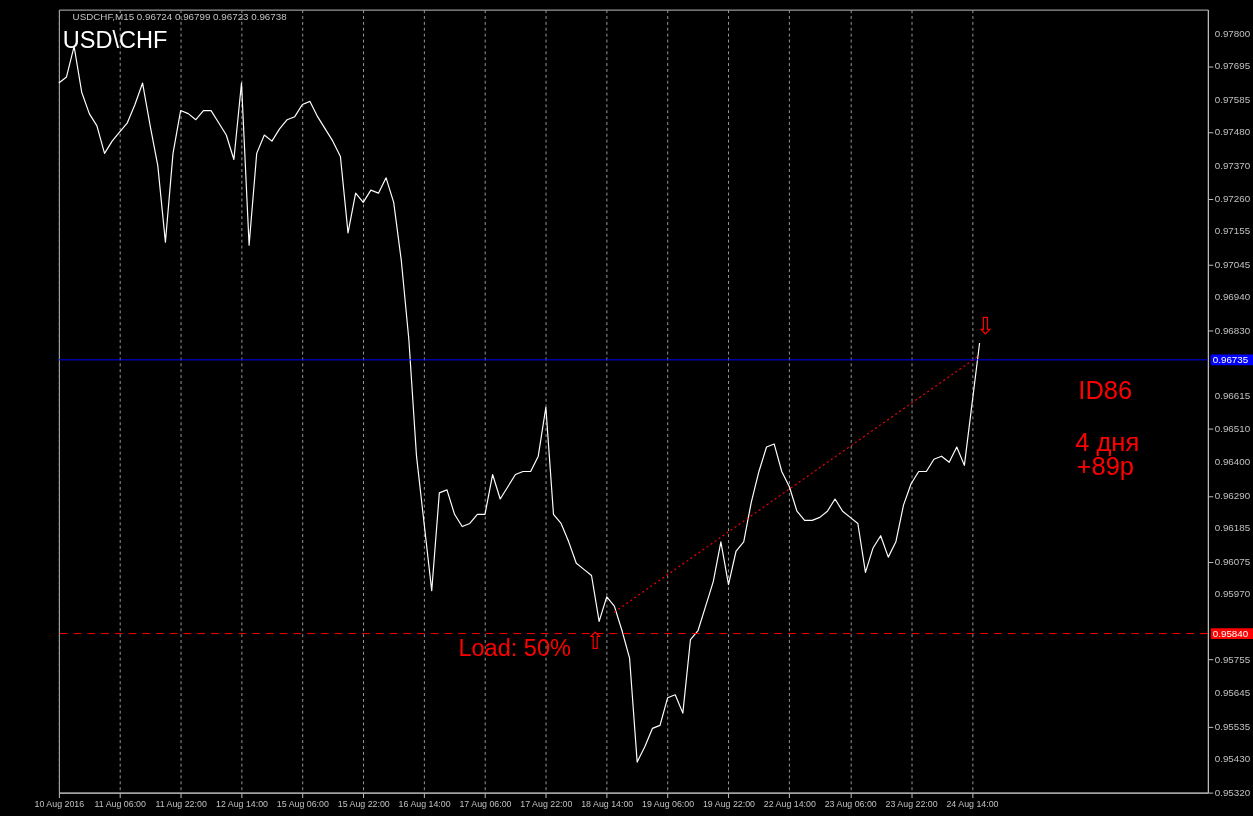  Describe the element at coordinates (1230, 359) in the screenshot. I see `ref-line-label: 0.96735` at that location.